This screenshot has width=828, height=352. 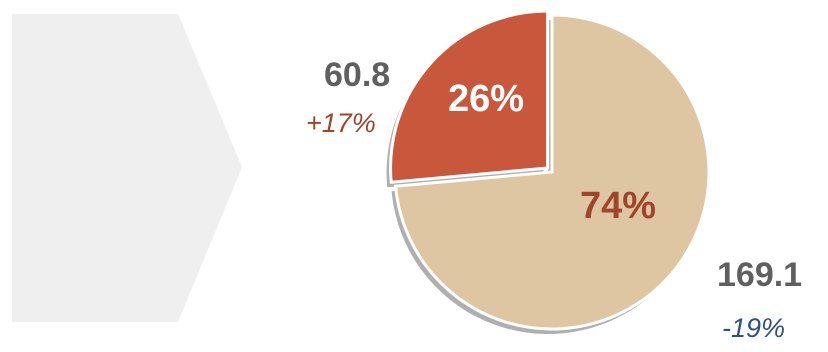 I want to click on slice-orange-value: 60.8, so click(x=357, y=75).